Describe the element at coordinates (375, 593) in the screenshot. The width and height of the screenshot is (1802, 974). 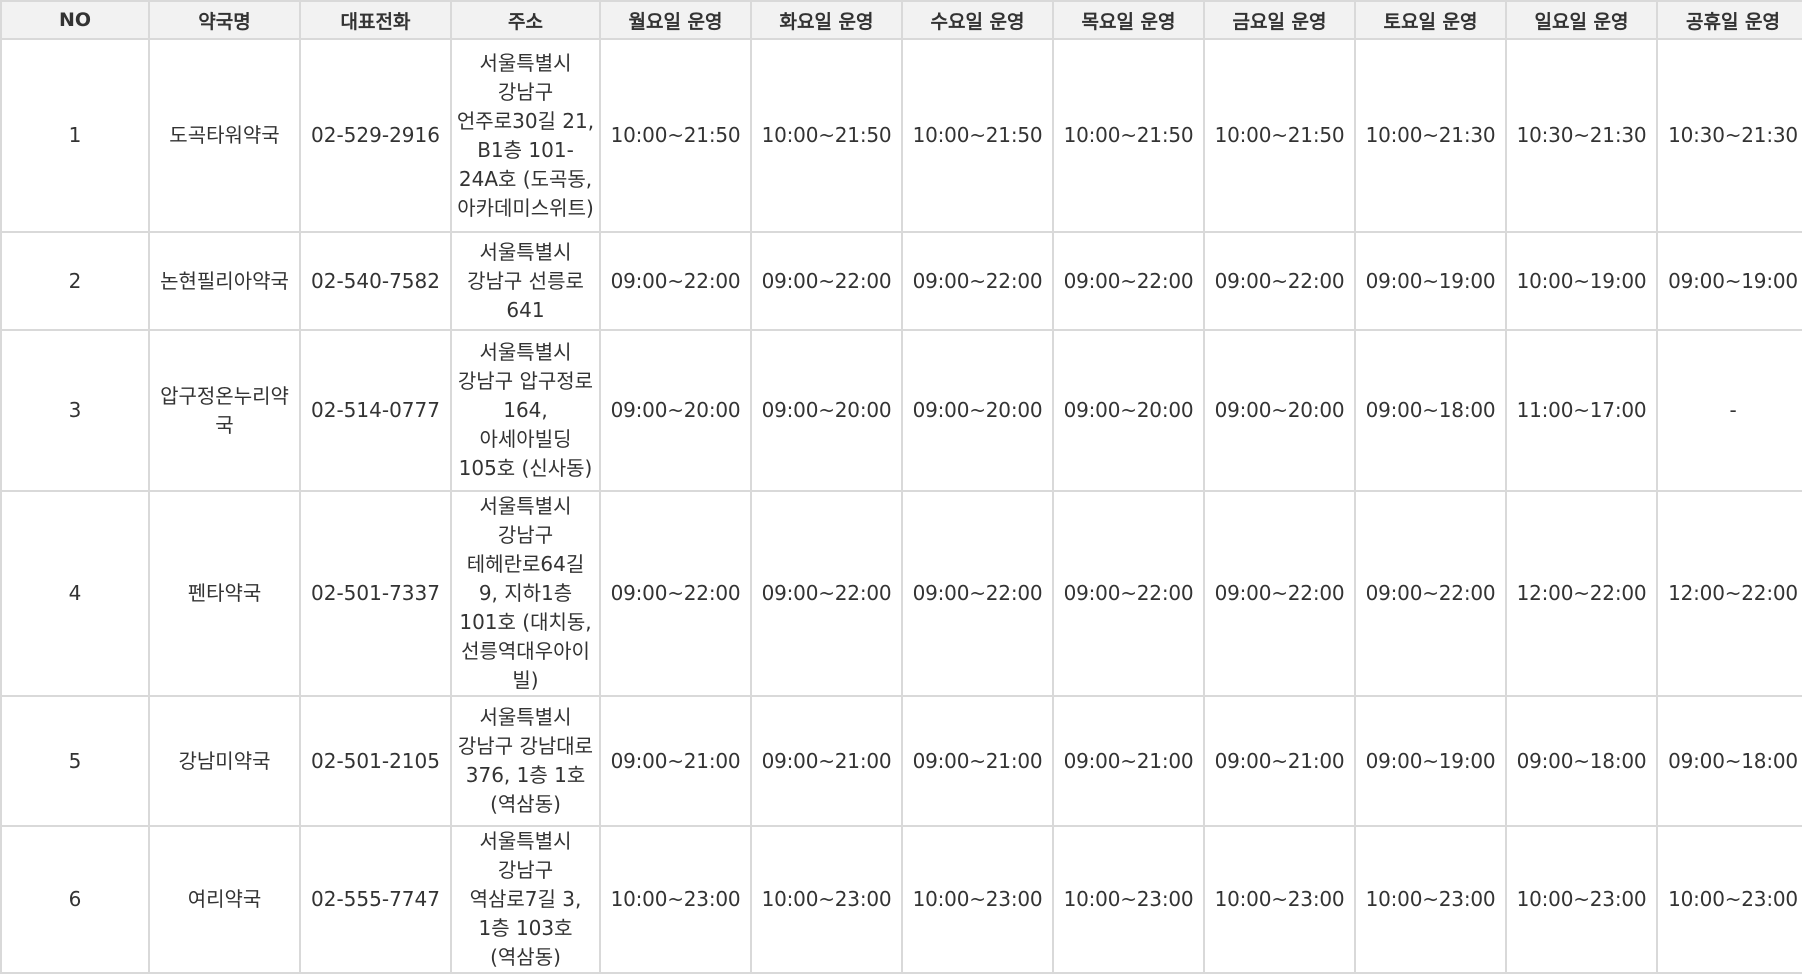
I see `cell-phone: 02-501-7337` at that location.